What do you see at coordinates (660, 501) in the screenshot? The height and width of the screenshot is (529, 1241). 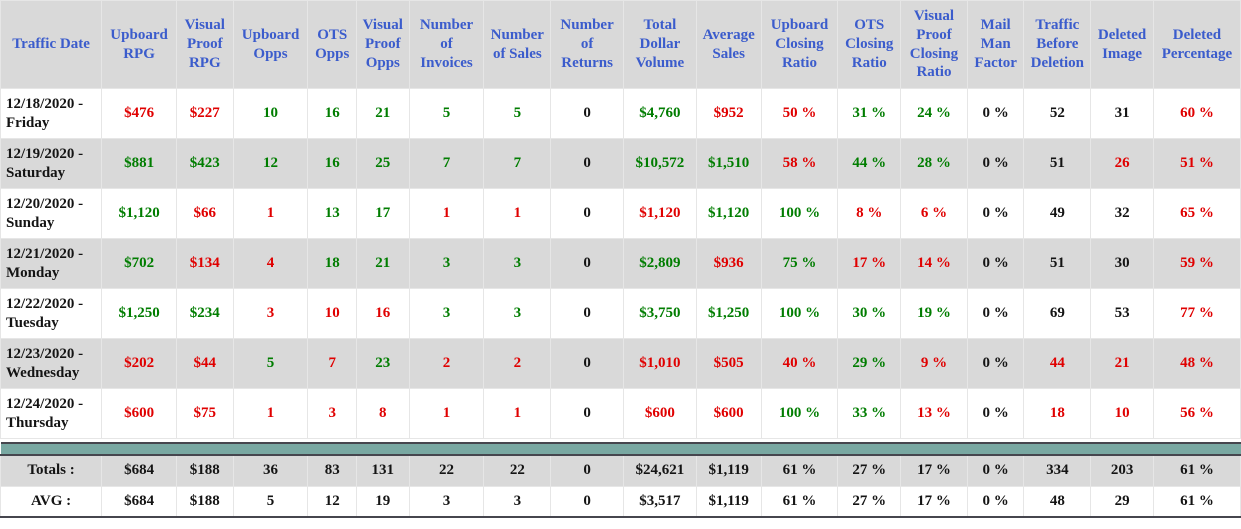 I see `cell-total-dollar-volume: $3,517` at bounding box center [660, 501].